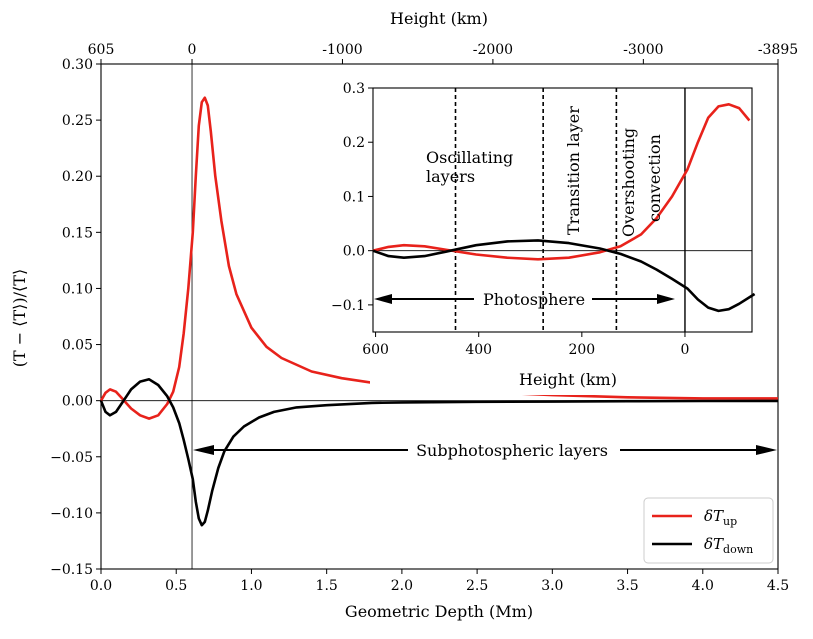 This screenshot has height=639, width=813. What do you see at coordinates (354, 197) in the screenshot?
I see `inset-y-tick-label: 0.1` at bounding box center [354, 197].